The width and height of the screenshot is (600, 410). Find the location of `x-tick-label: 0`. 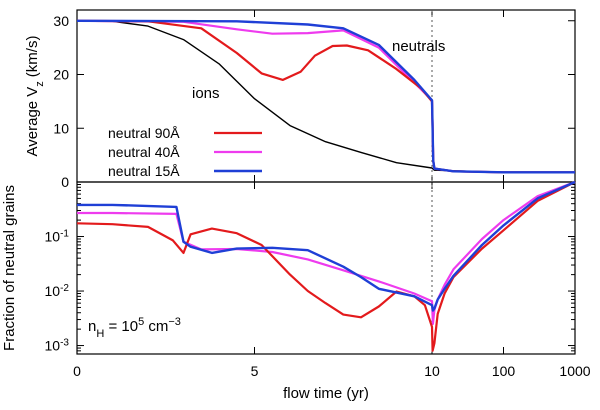

x-tick-label: 0 is located at coordinates (77, 371).